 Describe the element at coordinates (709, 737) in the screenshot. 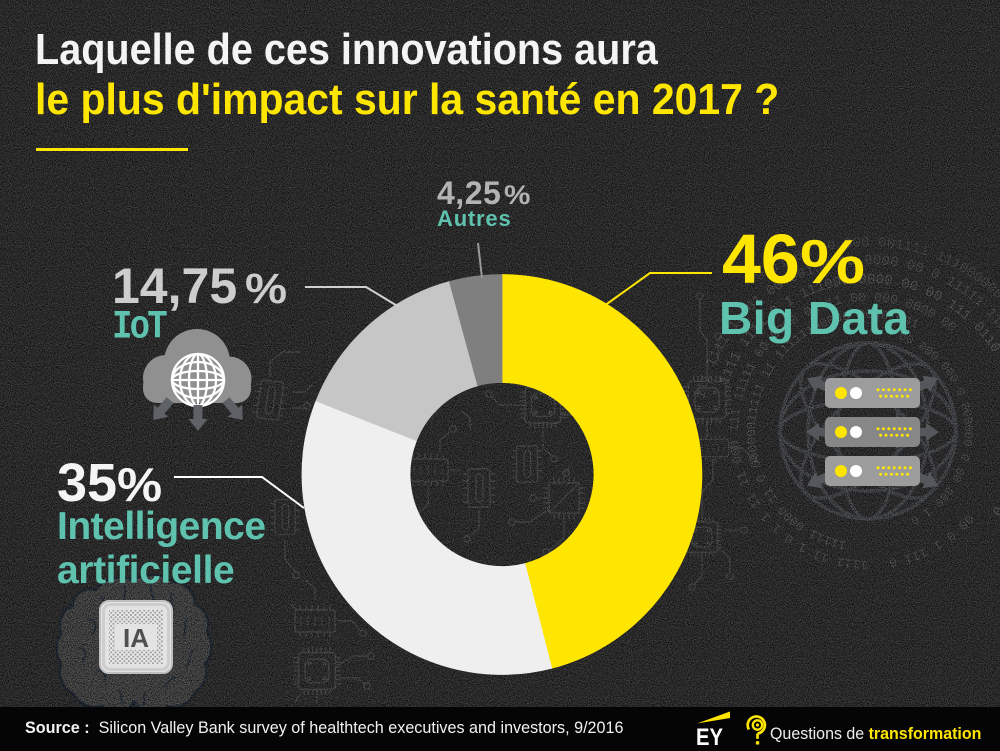

I see `svg-text: EY` at that location.